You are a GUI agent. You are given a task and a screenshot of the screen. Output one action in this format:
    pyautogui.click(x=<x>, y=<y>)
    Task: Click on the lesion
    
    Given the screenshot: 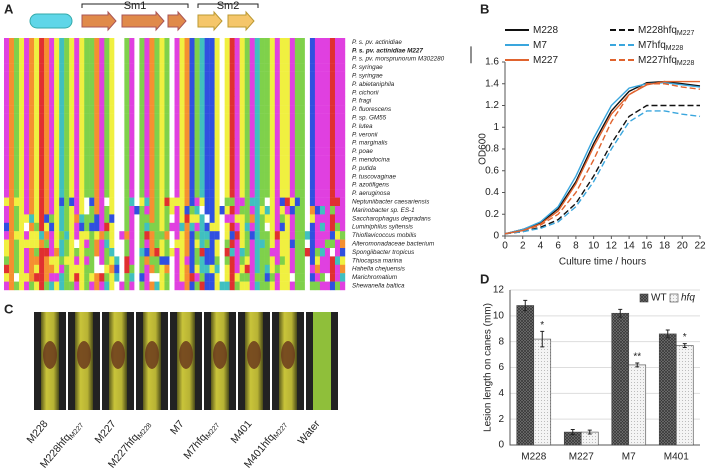 What is the action you would take?
    pyautogui.click(x=254, y=355)
    